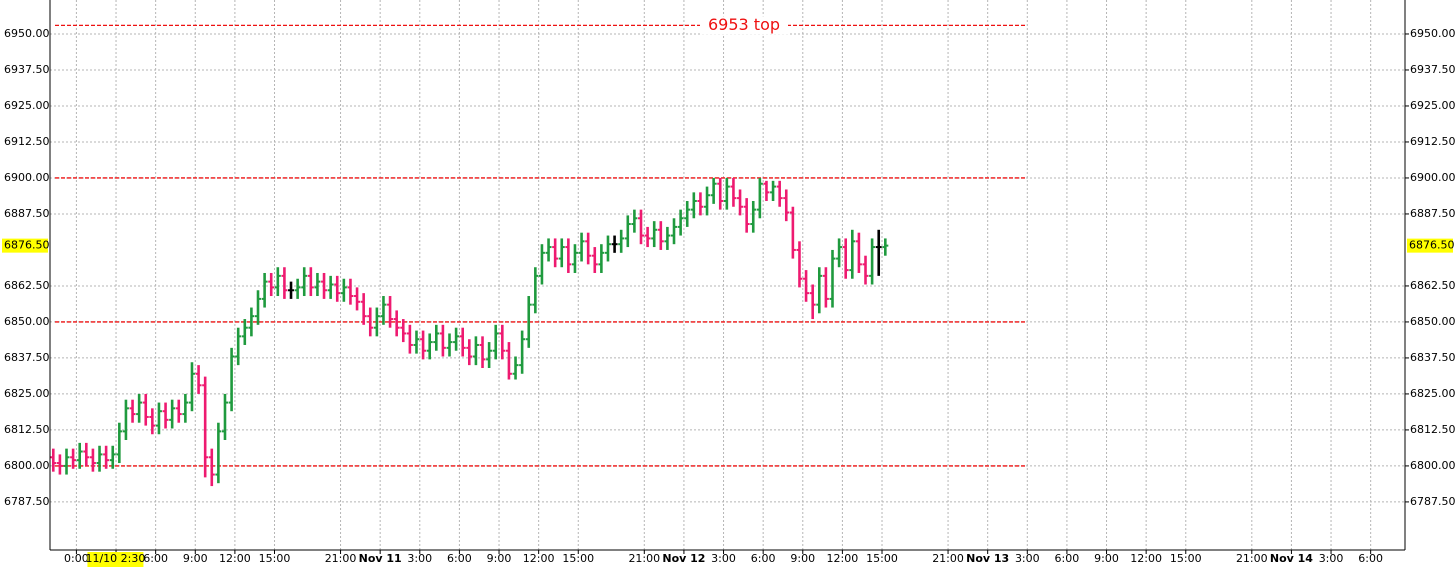 This screenshot has height=574, width=1456. Describe the element at coordinates (27, 285) in the screenshot. I see `y-tick-label: 6862.50` at that location.